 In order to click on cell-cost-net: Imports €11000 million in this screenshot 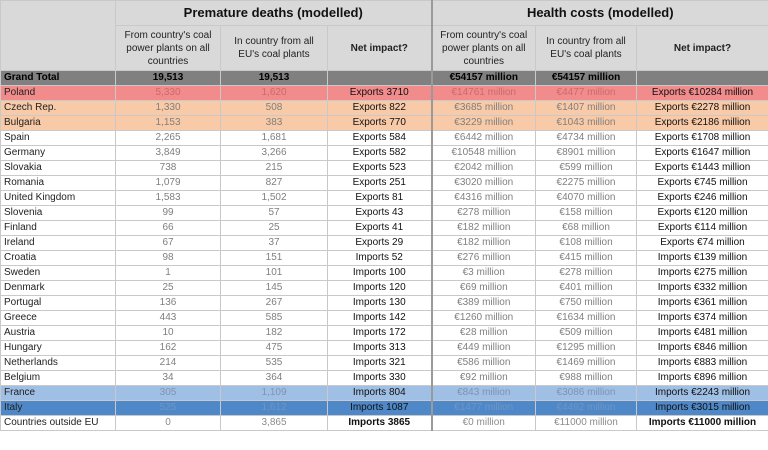, I will do `click(701, 423)`.